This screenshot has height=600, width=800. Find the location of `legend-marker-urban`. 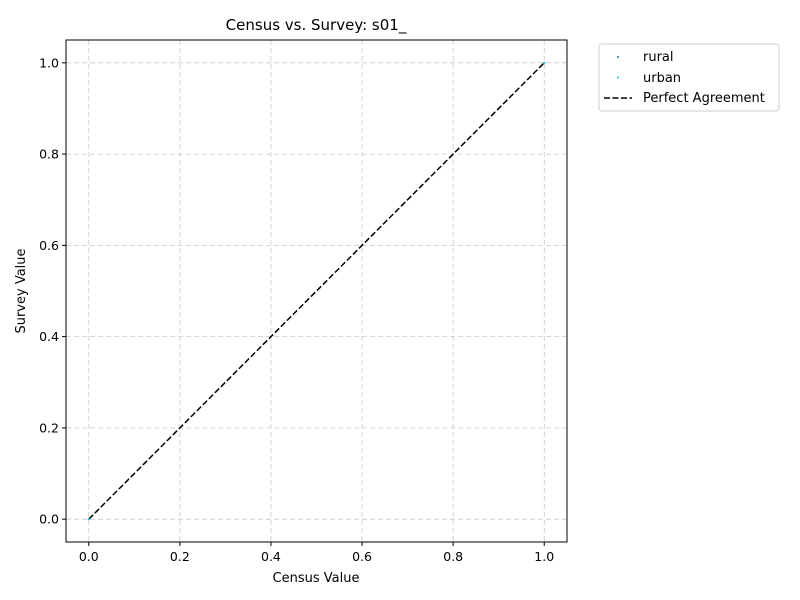

legend-marker-urban is located at coordinates (618, 77).